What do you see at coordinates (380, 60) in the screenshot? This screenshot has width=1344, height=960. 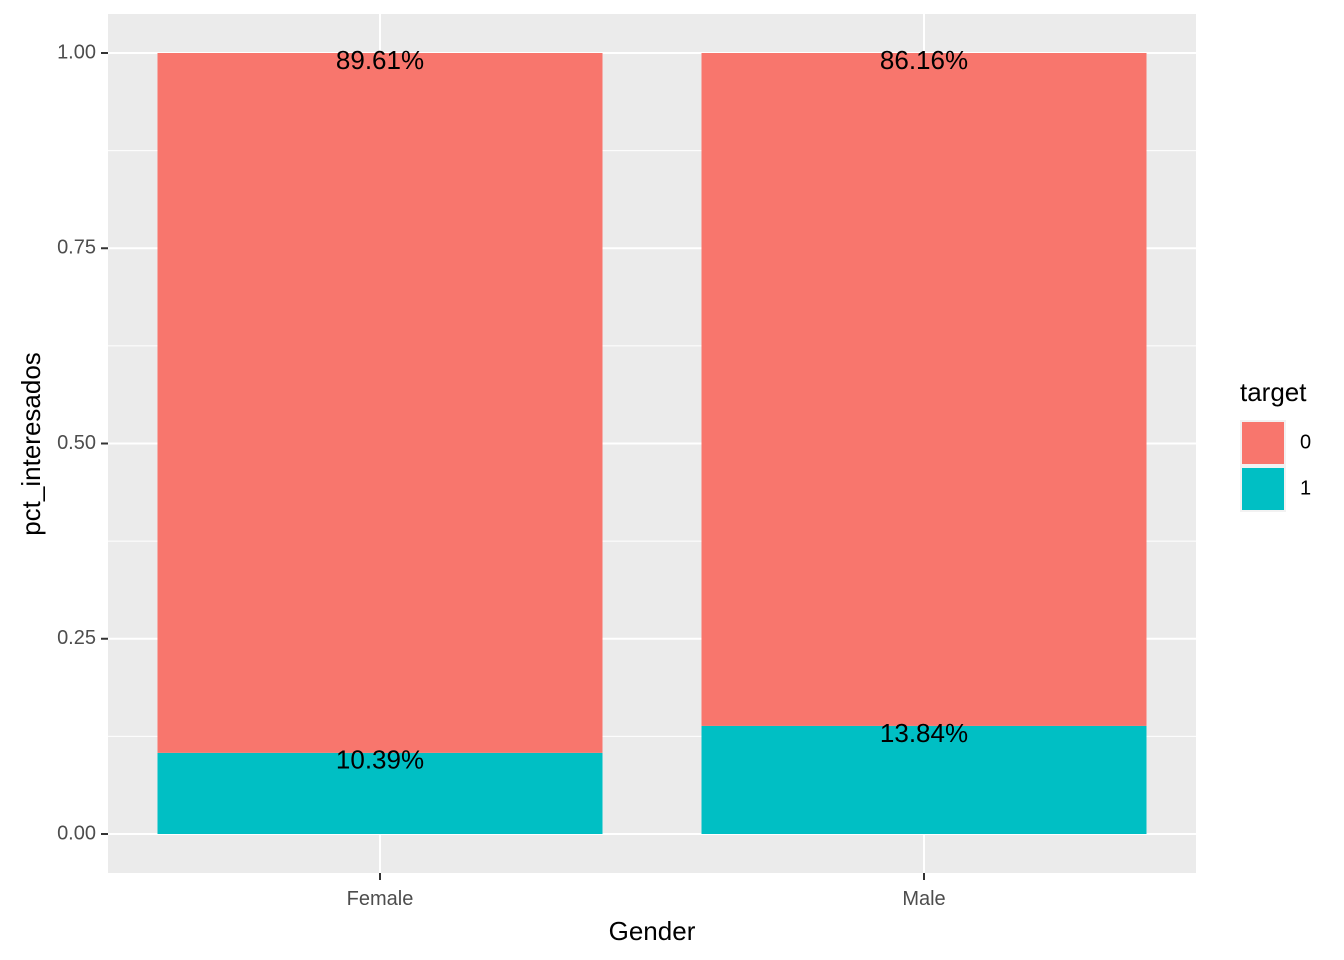 I see `data-label: 89.61%` at bounding box center [380, 60].